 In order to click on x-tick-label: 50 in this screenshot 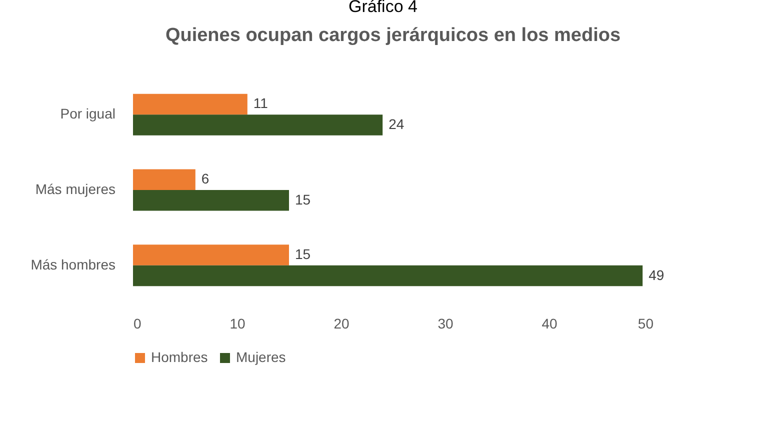, I will do `click(646, 324)`.